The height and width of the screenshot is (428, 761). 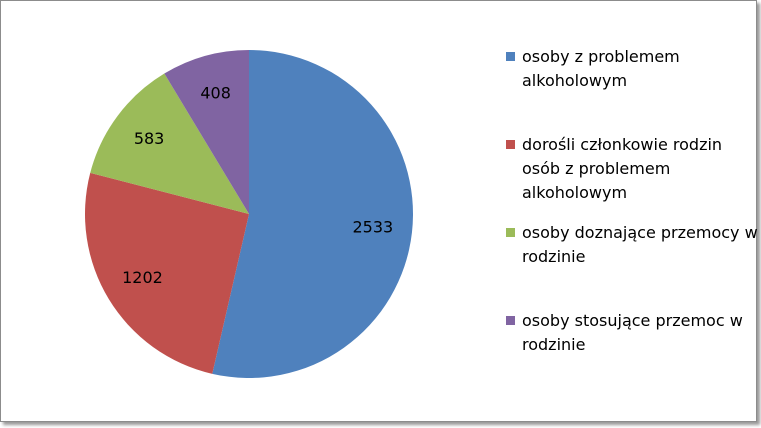 I want to click on legend-label: osoby stosujące przemoc w rodzinie, so click(x=632, y=332).